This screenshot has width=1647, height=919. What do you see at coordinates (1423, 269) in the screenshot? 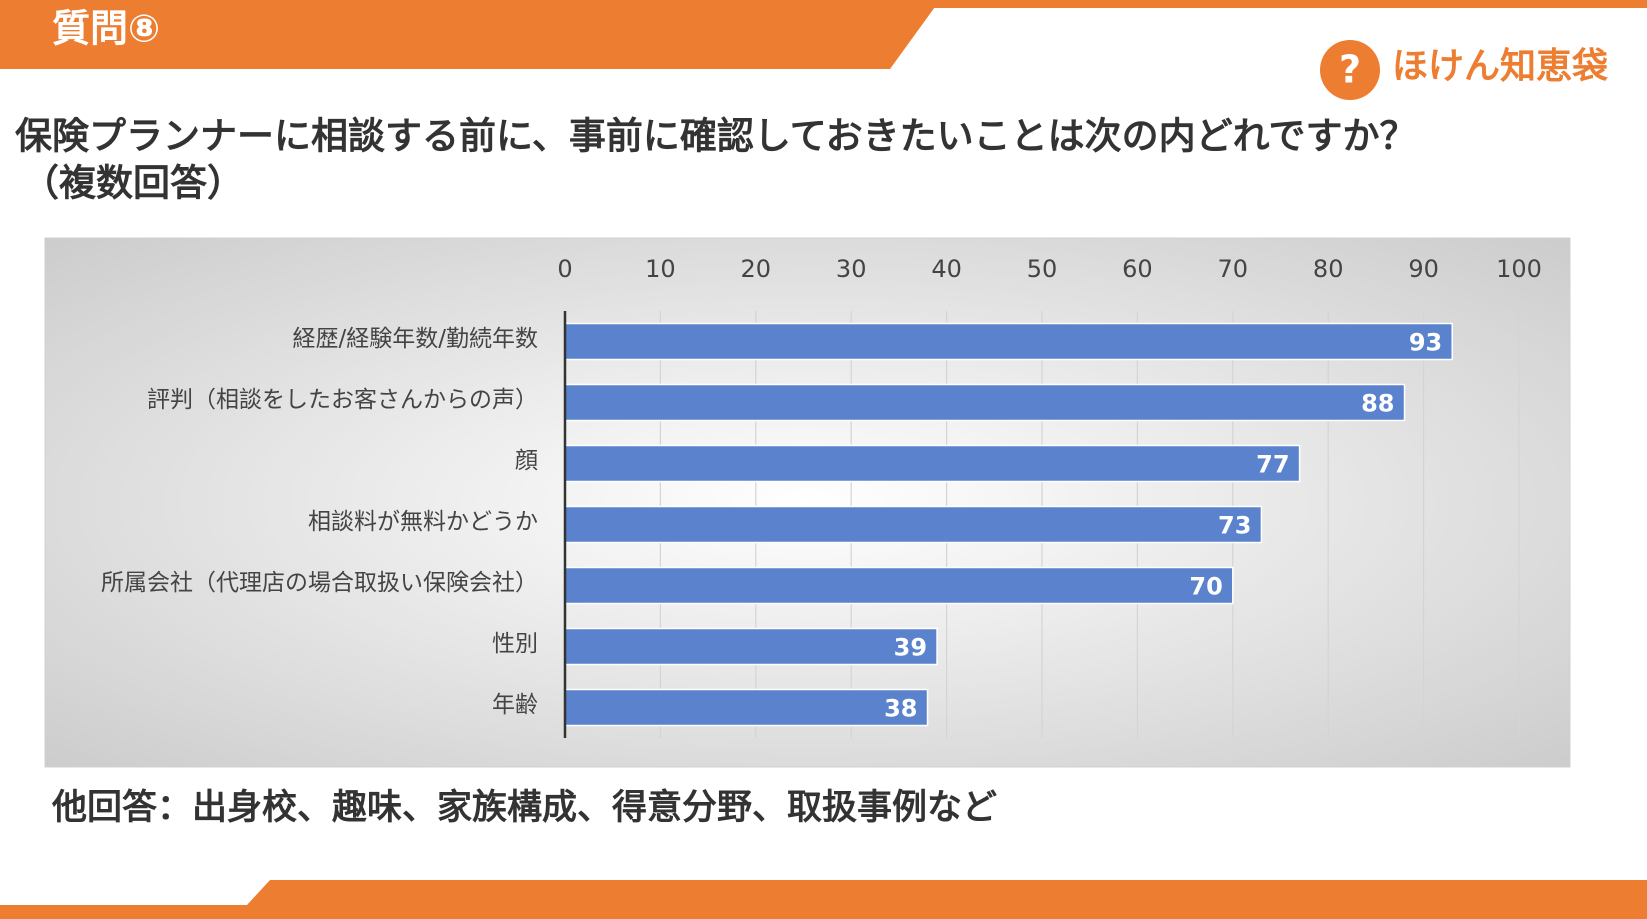
I see `x-tick-label: 90` at bounding box center [1423, 269].